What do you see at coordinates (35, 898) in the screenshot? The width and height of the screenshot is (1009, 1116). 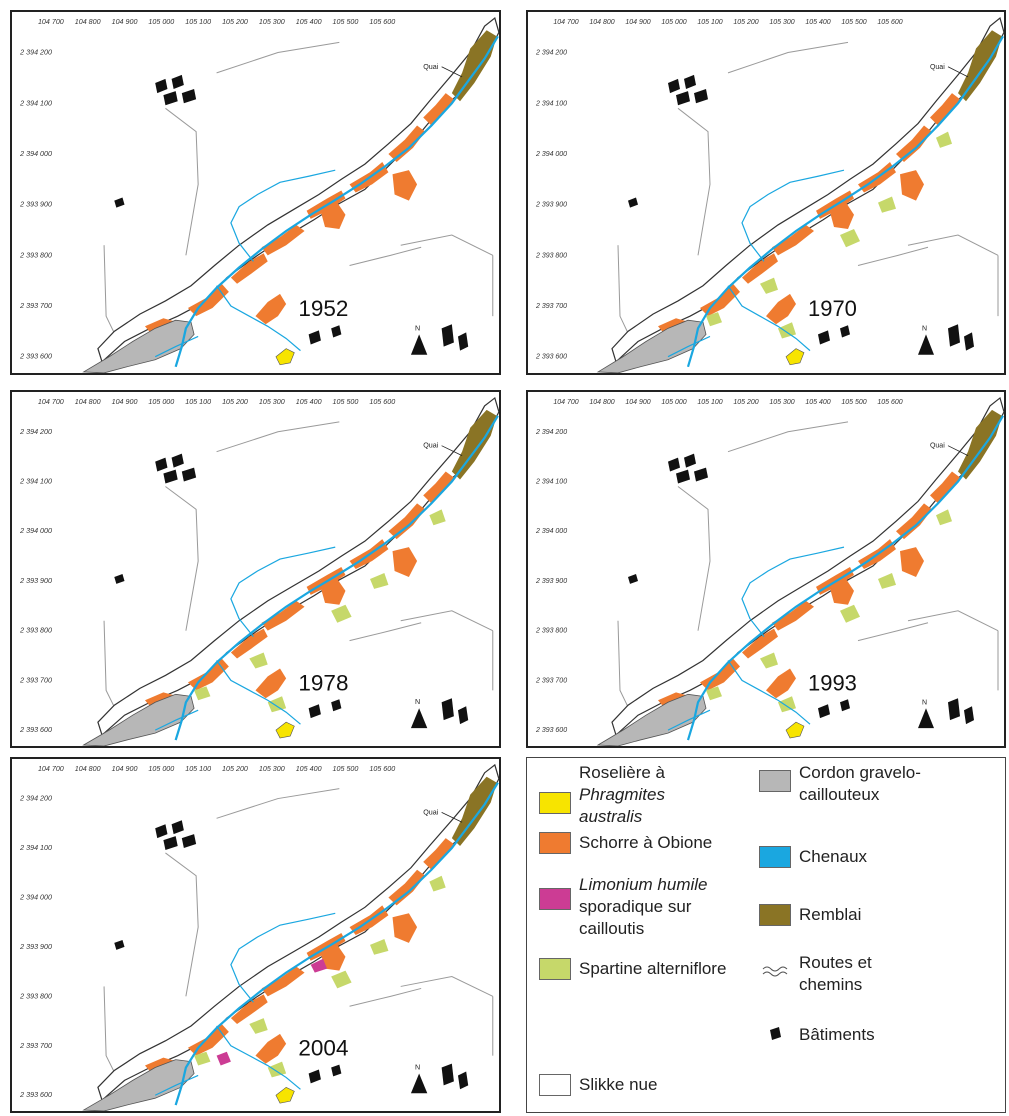 I see `y-tick-label: 2 394 000` at bounding box center [35, 898].